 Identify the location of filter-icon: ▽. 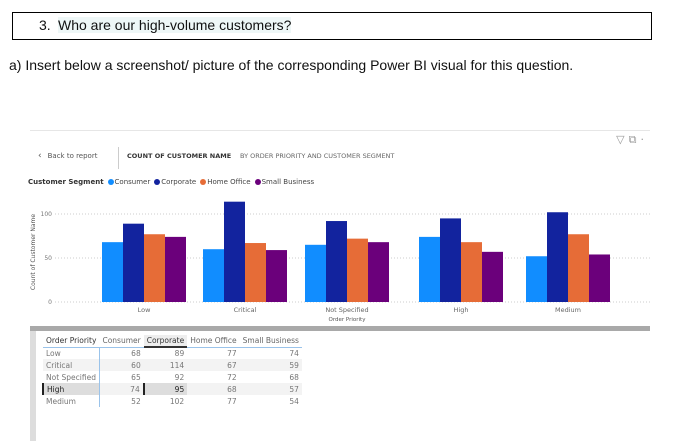
(622, 139).